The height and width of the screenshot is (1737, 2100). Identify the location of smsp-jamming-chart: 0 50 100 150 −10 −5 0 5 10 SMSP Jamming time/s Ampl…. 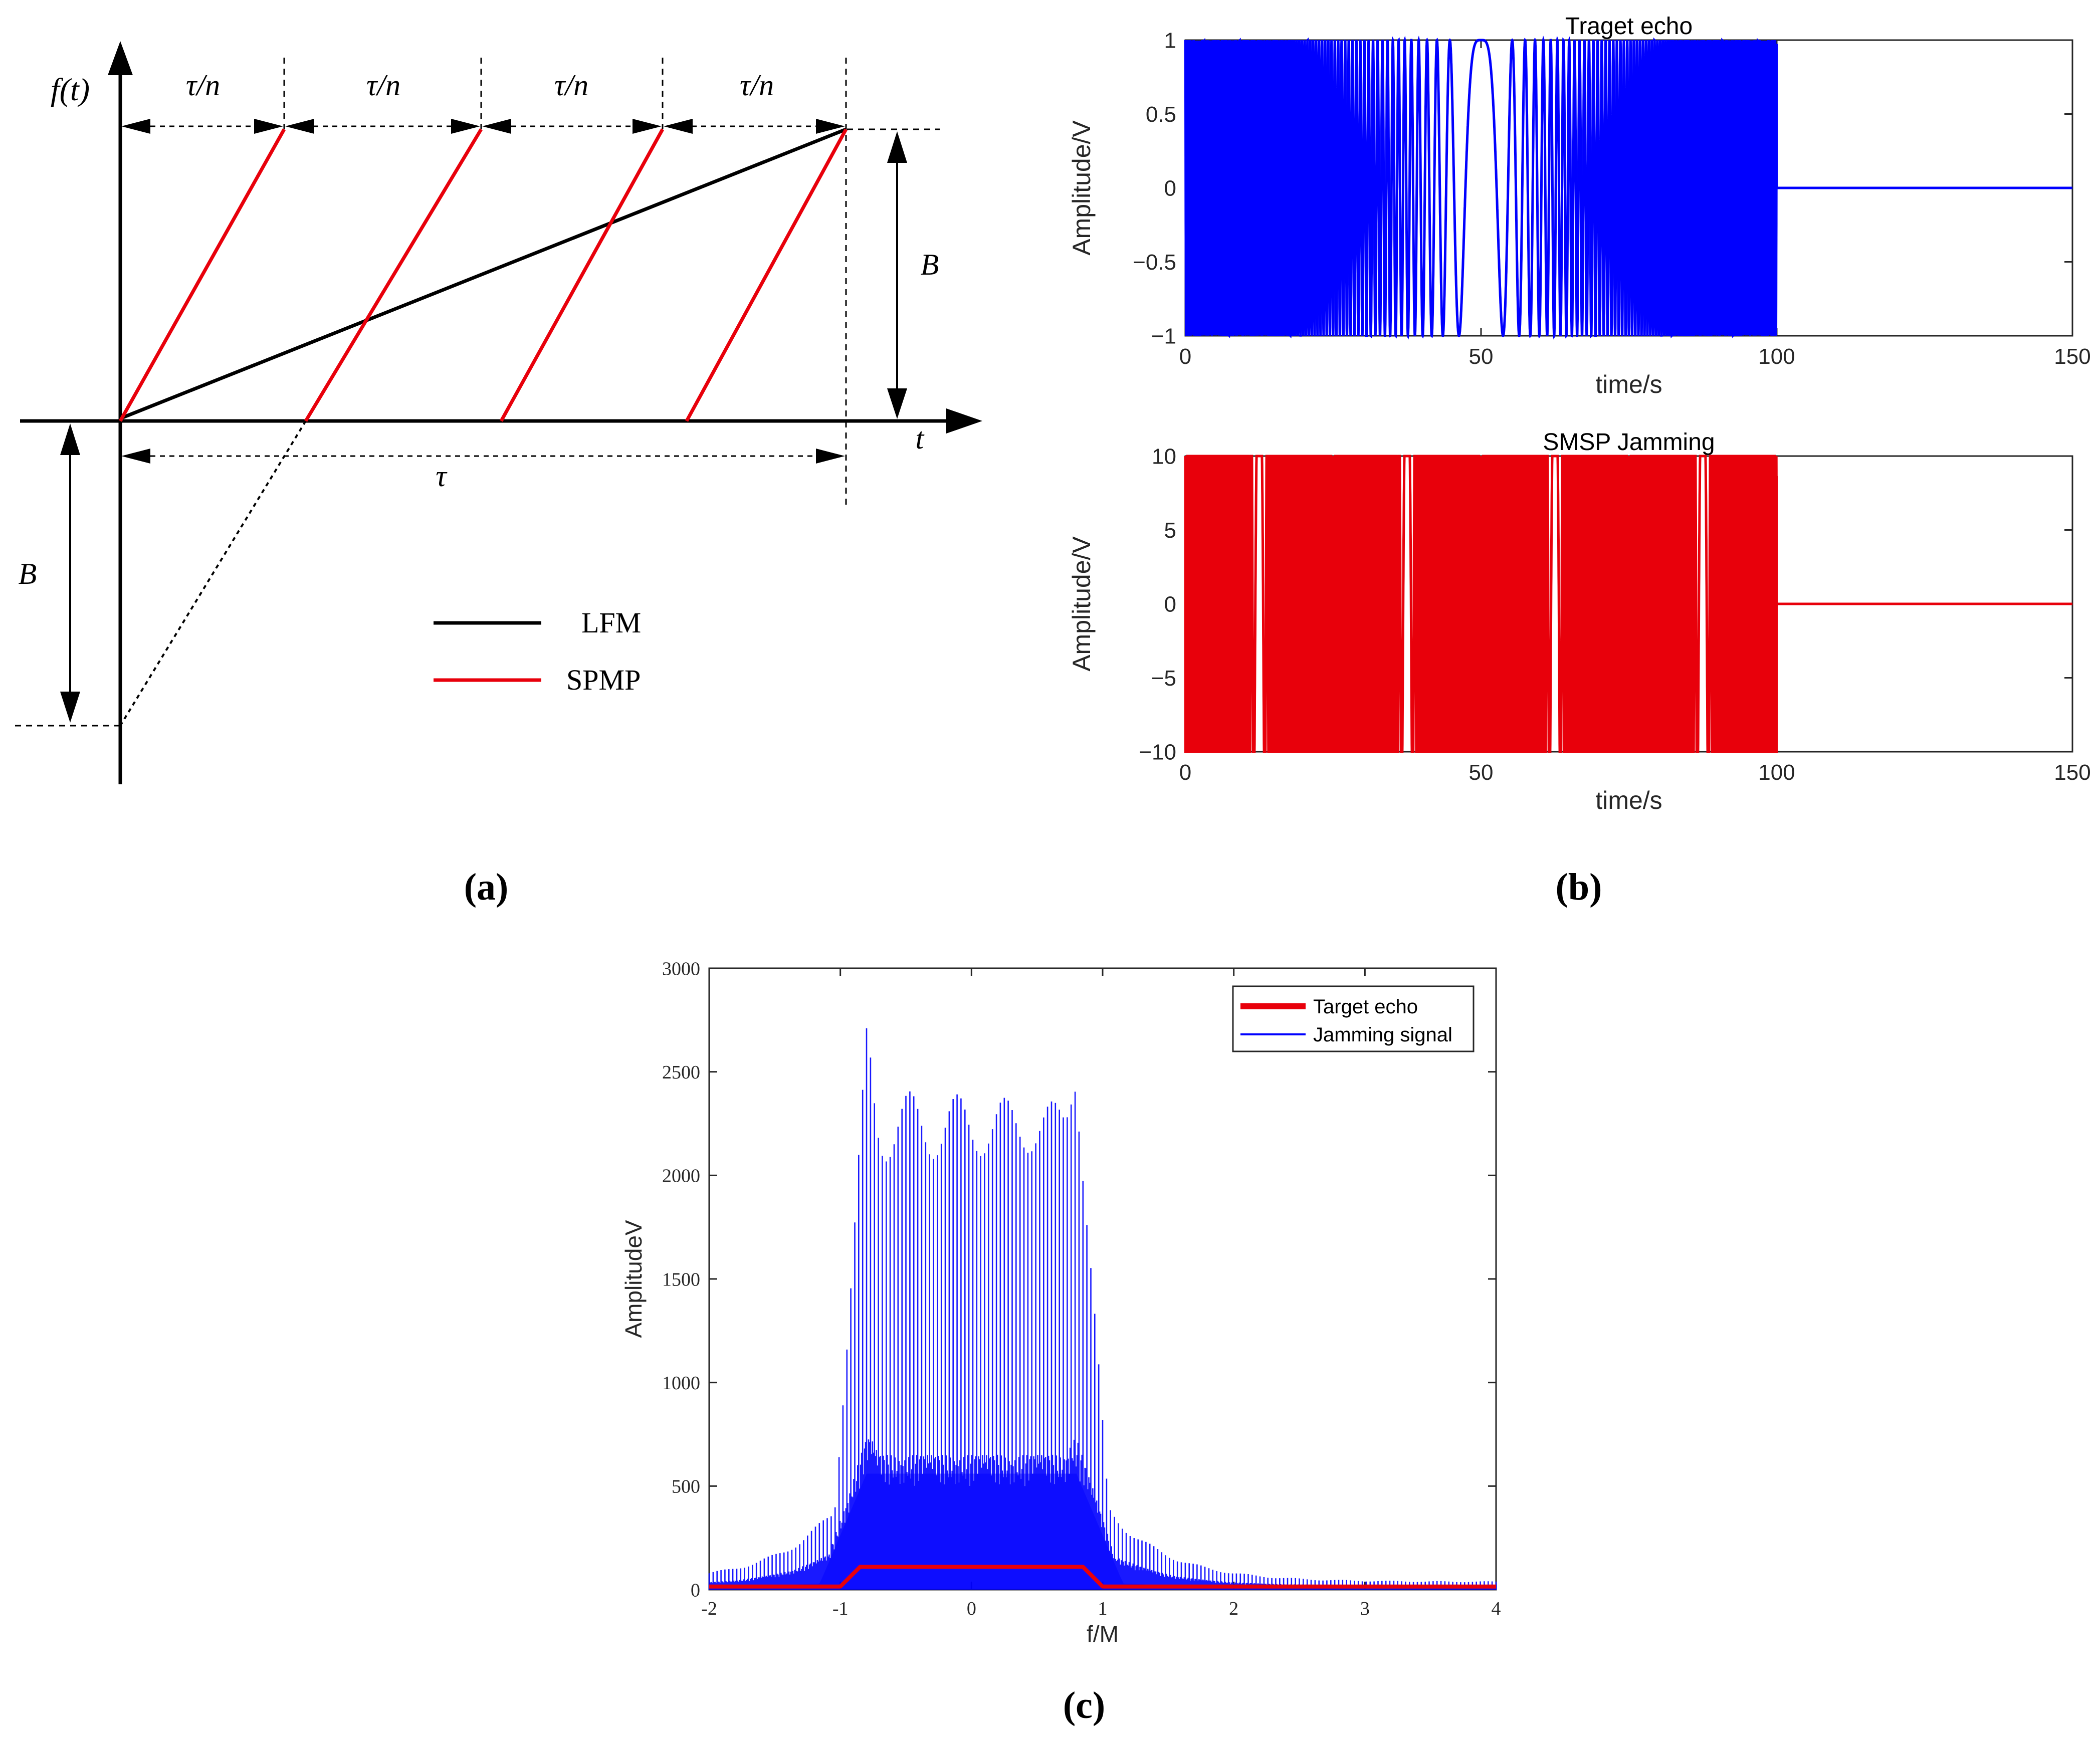
(1579, 621).